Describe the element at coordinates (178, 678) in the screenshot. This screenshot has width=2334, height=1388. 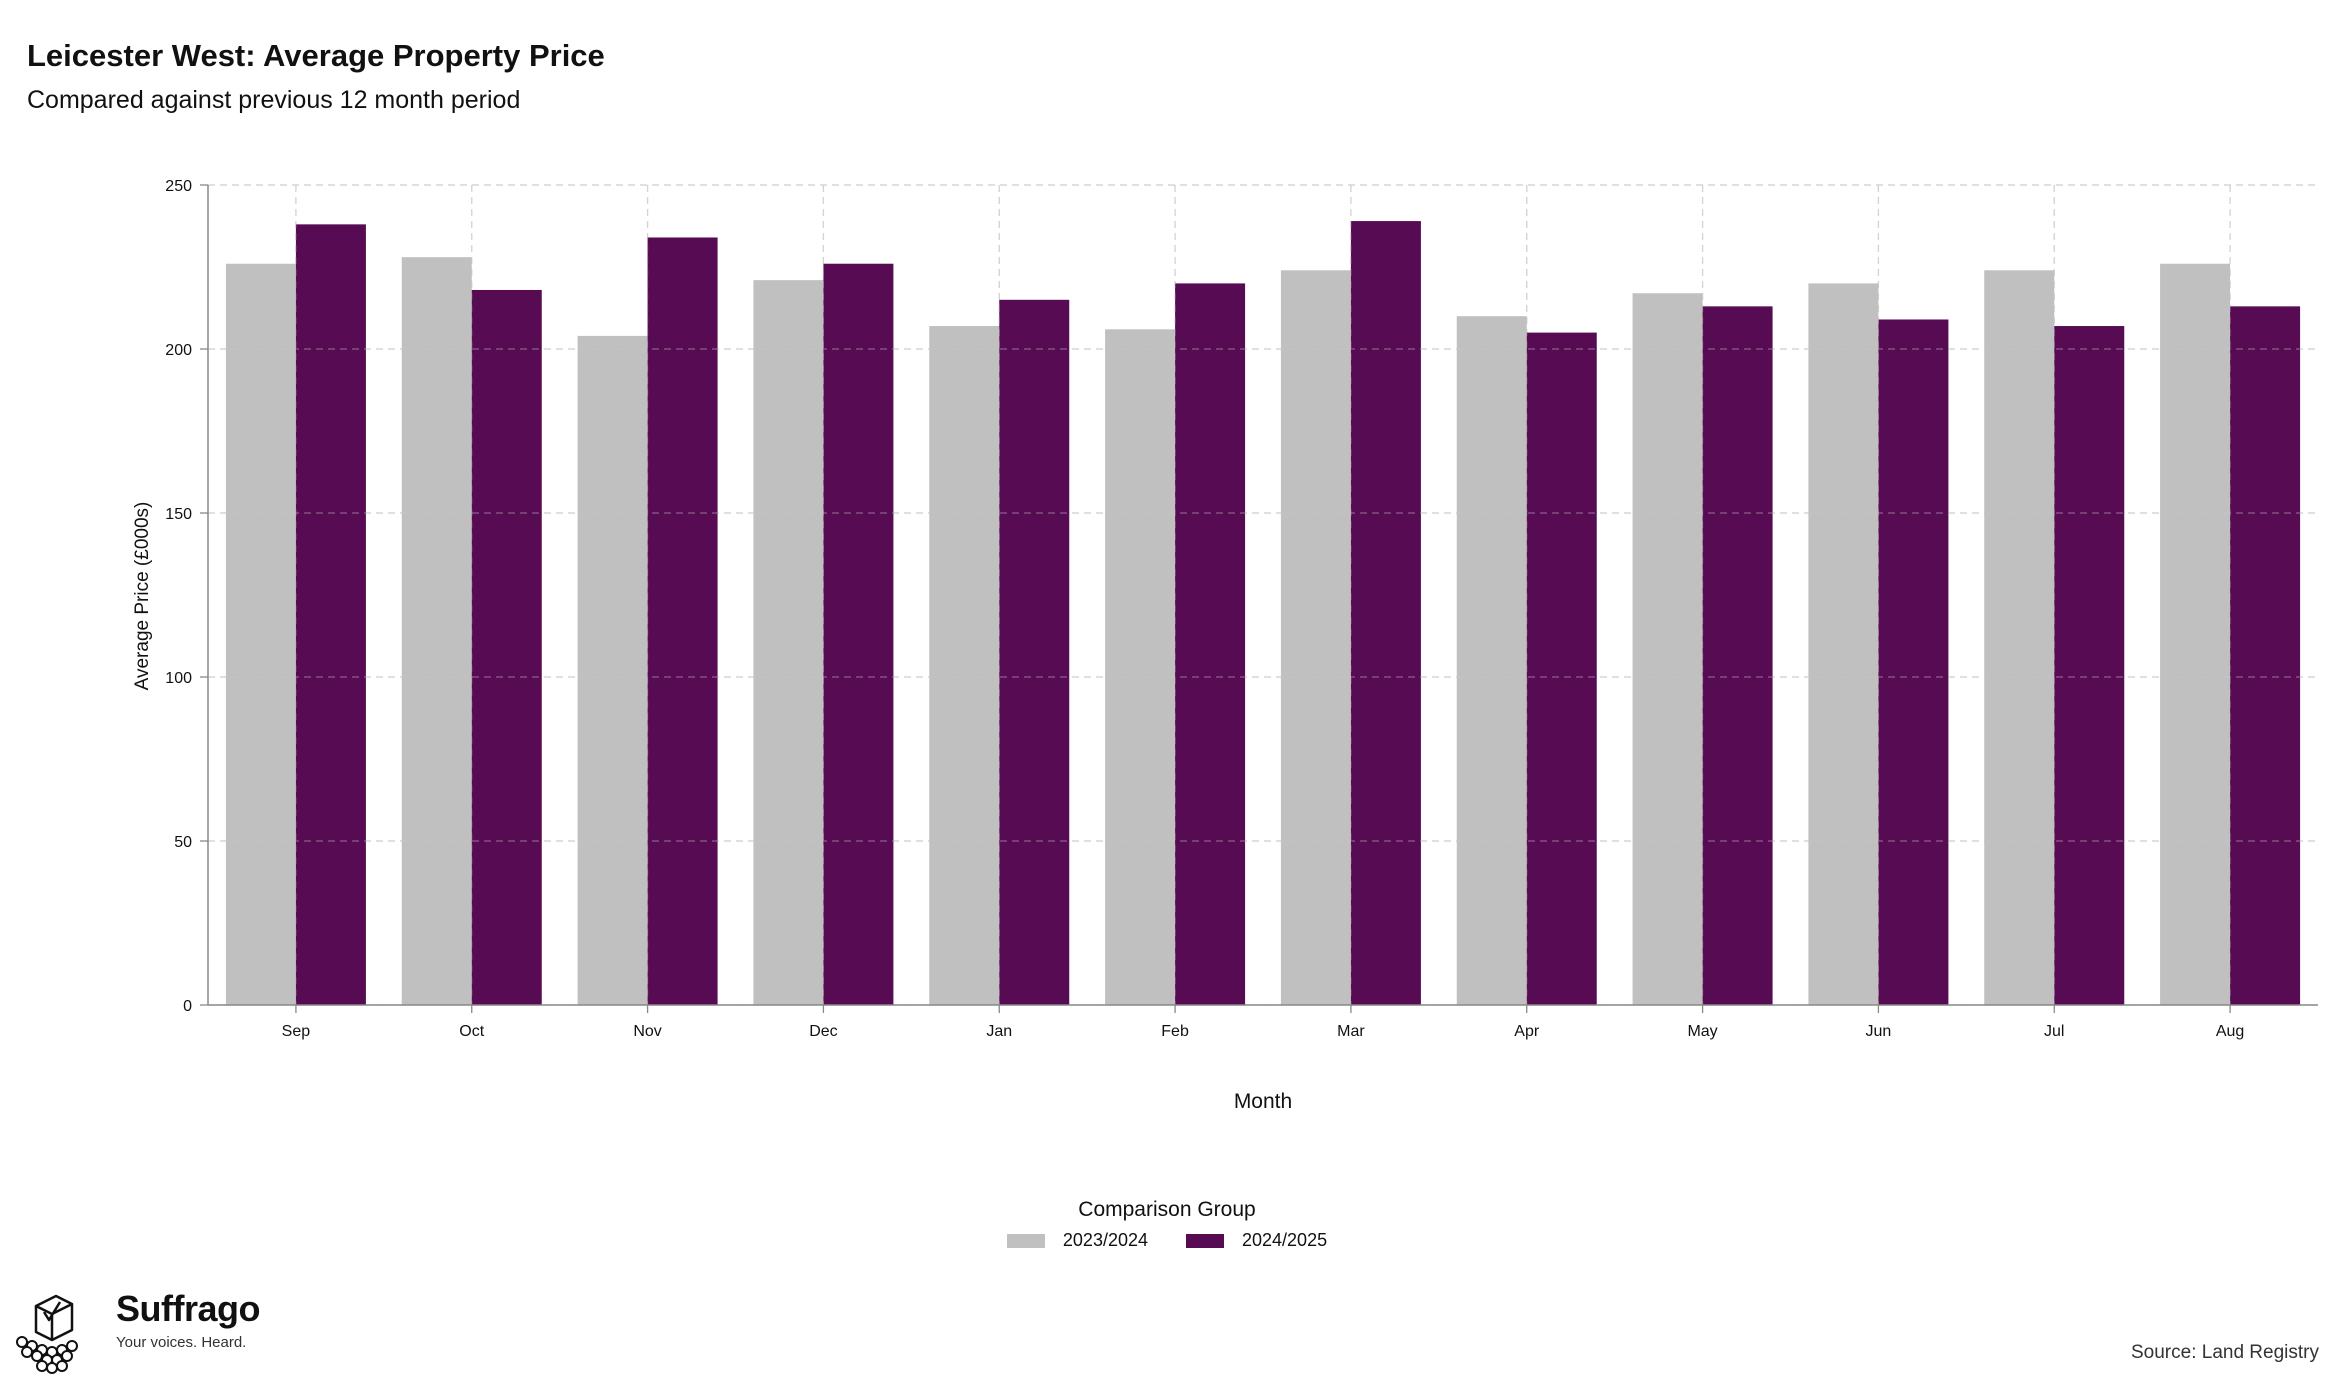
I see `y-tick-label: 100` at that location.